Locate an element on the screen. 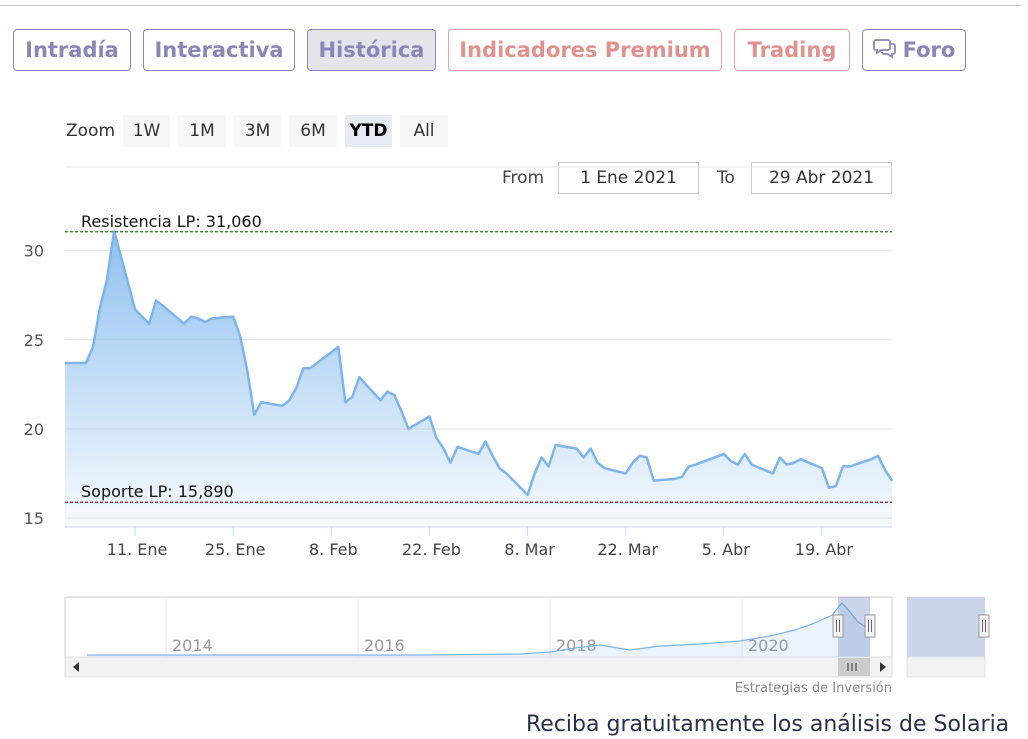 This screenshot has width=1028, height=739. navigator-year-label: 2020 is located at coordinates (768, 645).